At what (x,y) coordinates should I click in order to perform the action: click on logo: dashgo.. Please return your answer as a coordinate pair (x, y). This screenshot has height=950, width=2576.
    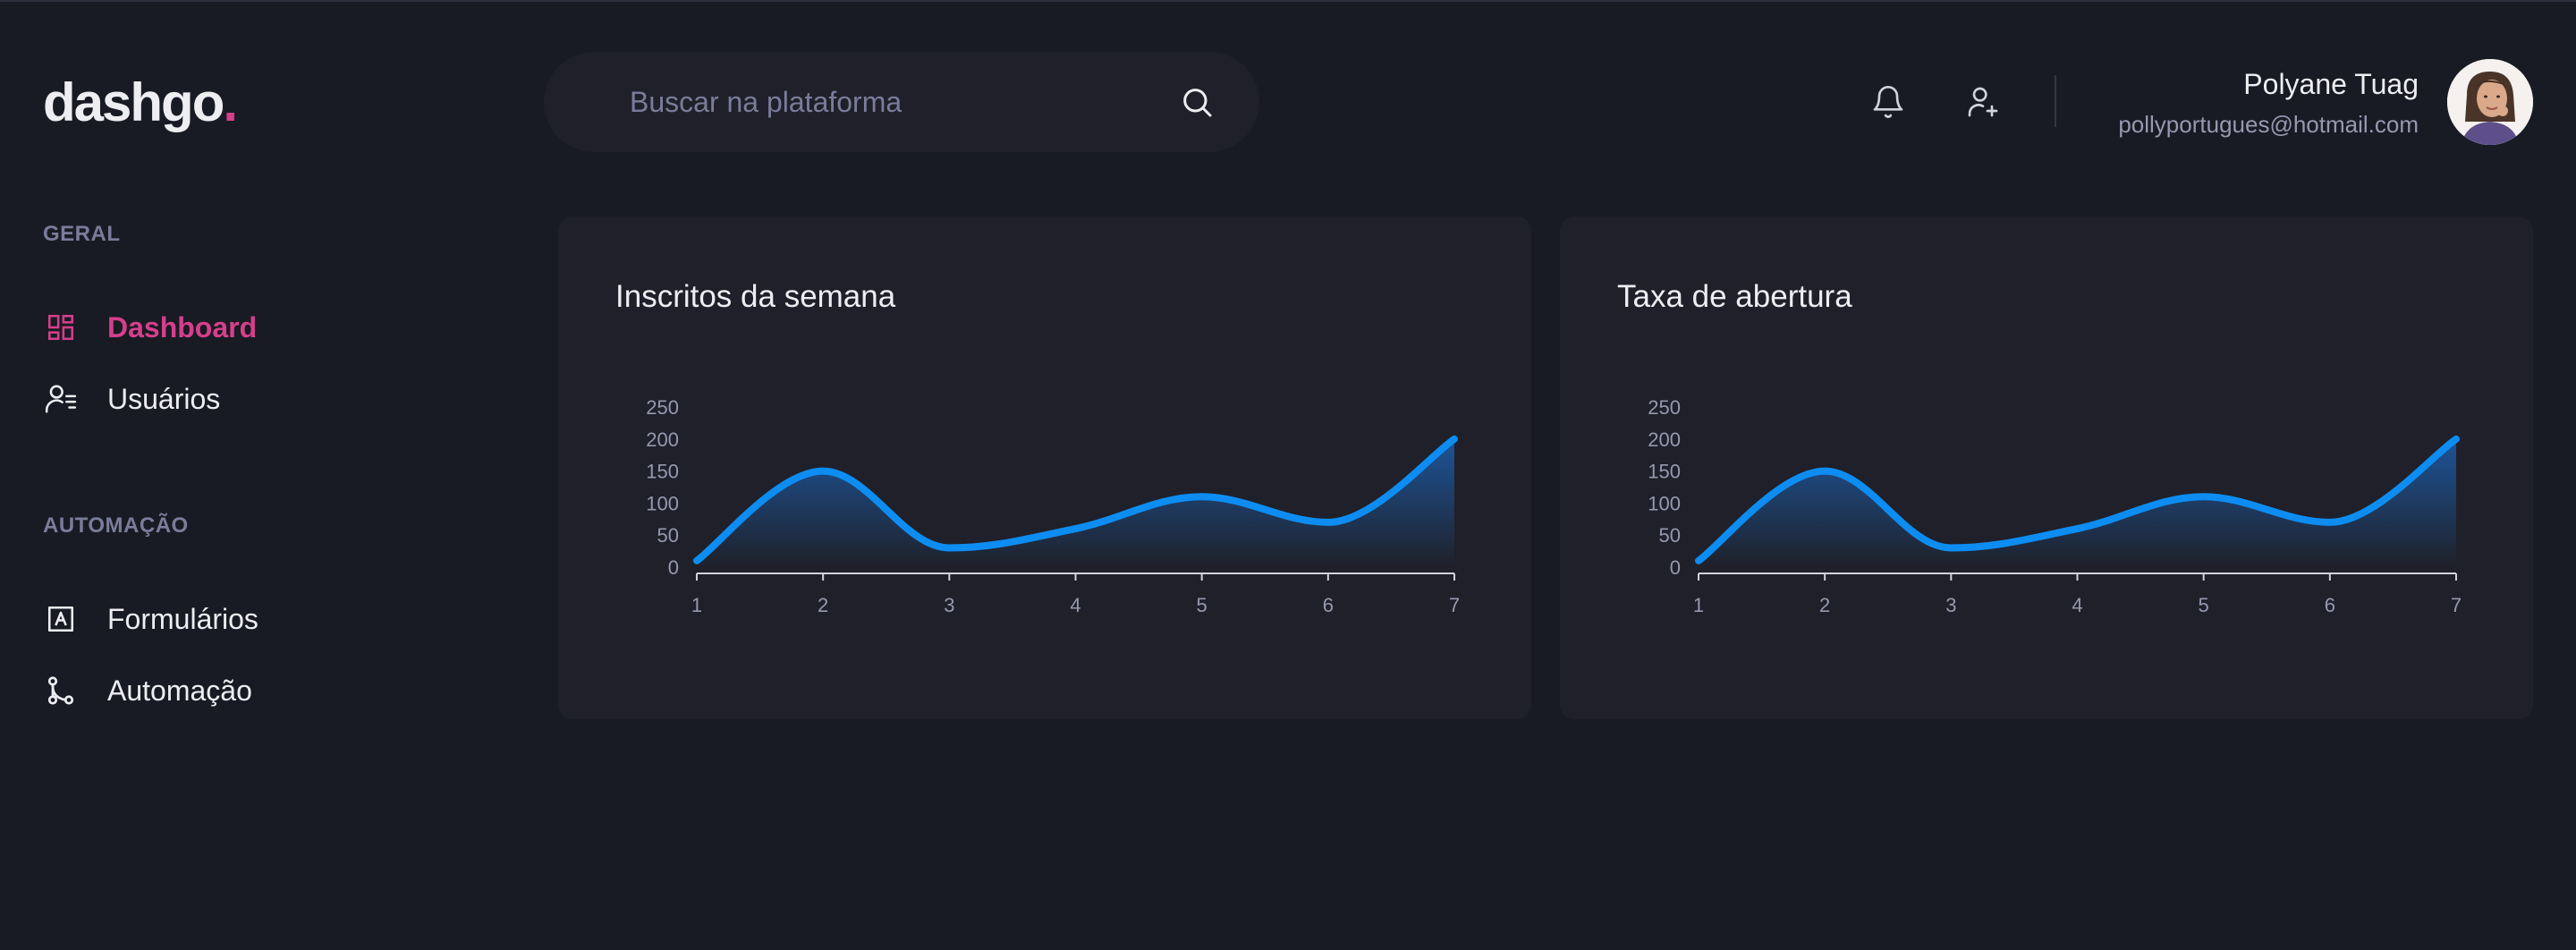
    Looking at the image, I should click on (140, 102).